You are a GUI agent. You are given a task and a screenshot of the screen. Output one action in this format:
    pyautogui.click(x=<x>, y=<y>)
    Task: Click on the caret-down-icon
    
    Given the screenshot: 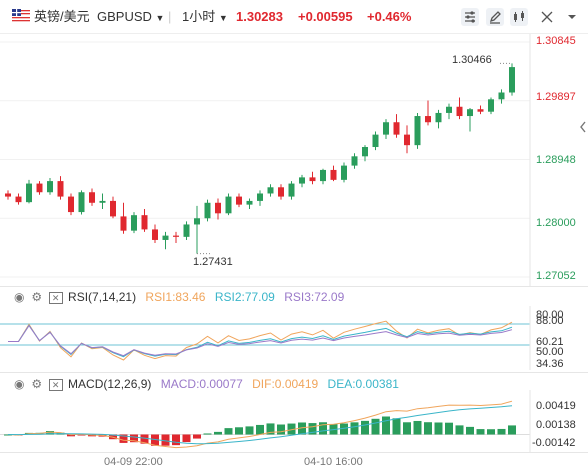 What is the action you would take?
    pyautogui.click(x=572, y=17)
    